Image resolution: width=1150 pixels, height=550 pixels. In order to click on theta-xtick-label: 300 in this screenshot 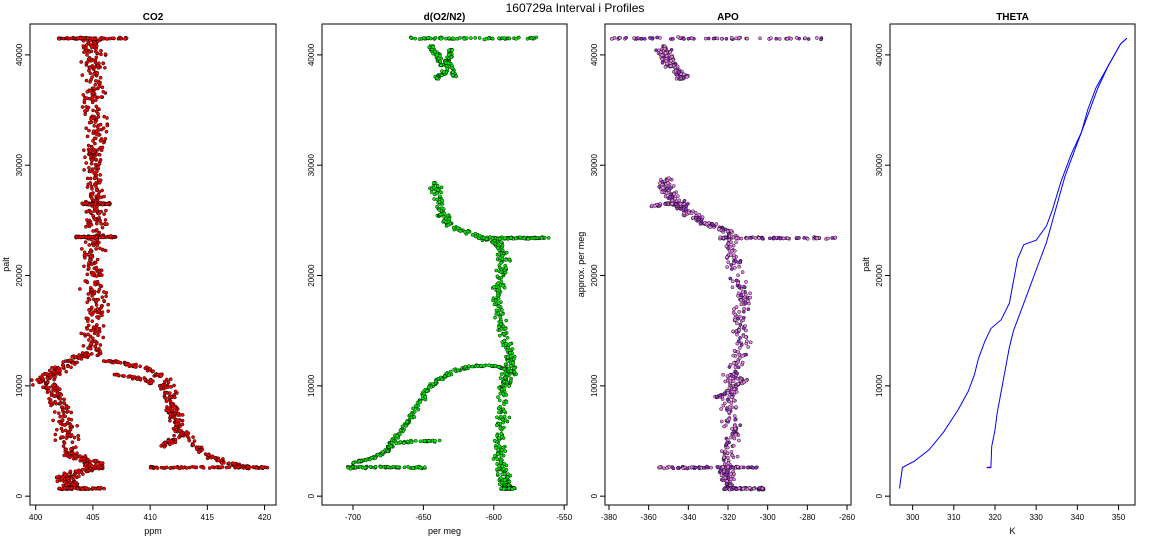, I will do `click(913, 517)`.